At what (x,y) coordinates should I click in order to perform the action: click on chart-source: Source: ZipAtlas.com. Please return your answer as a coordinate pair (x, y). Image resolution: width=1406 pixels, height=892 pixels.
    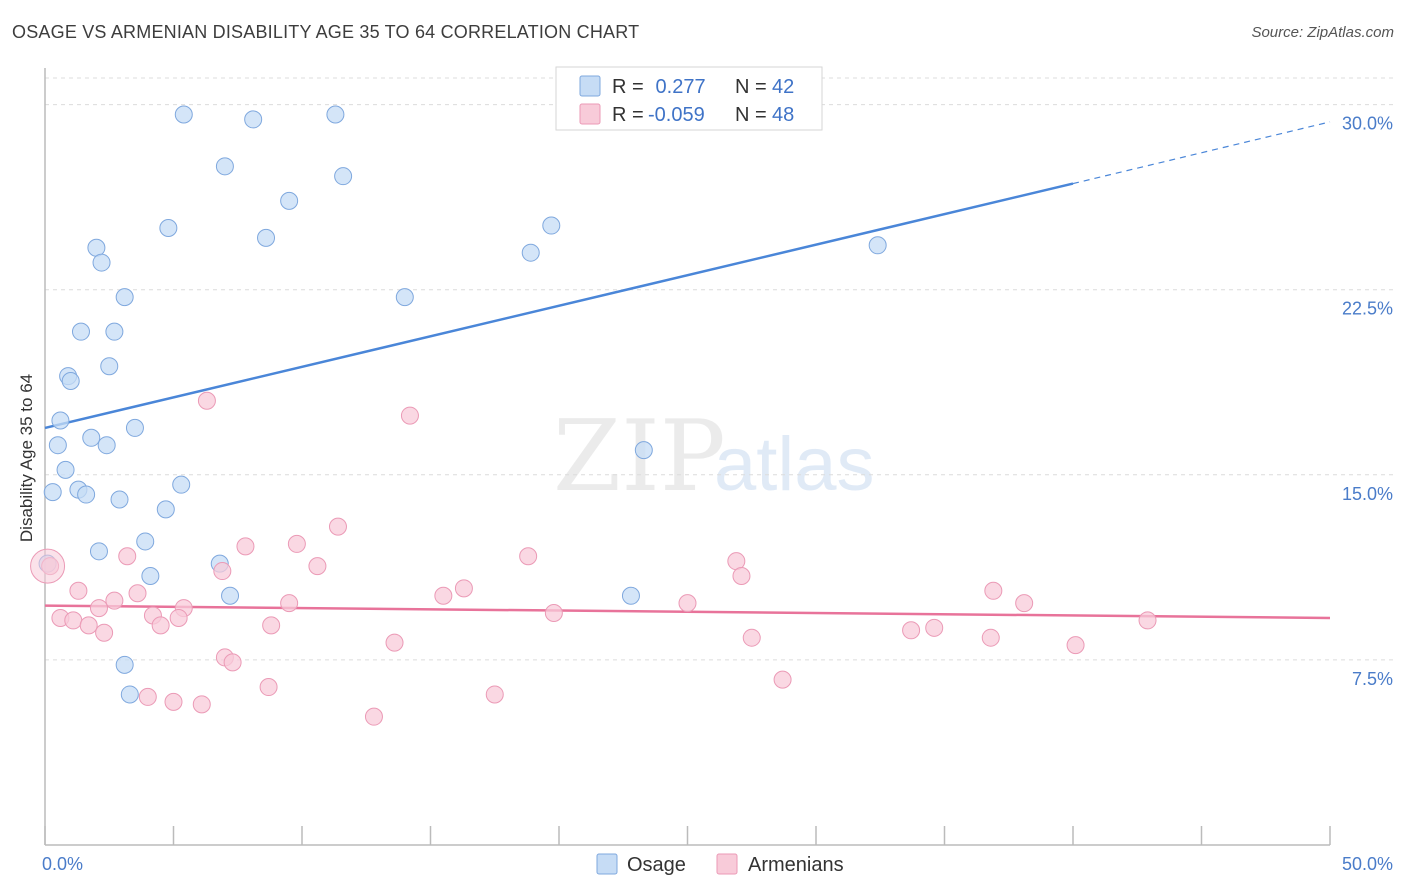
    Looking at the image, I should click on (1322, 32).